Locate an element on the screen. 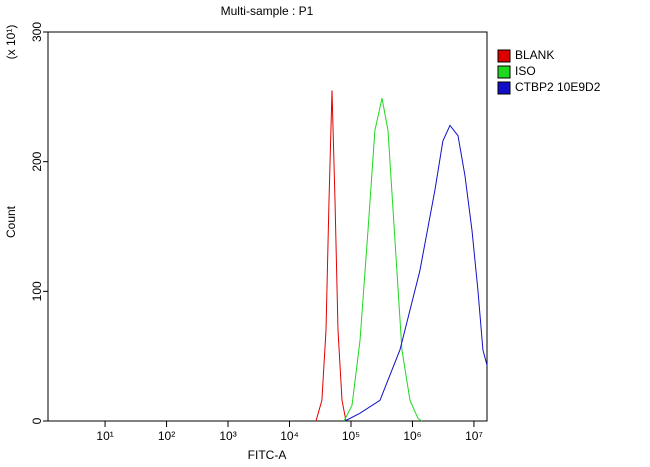 The image size is (650, 467). x-tick-label: 10⁶ is located at coordinates (412, 436).